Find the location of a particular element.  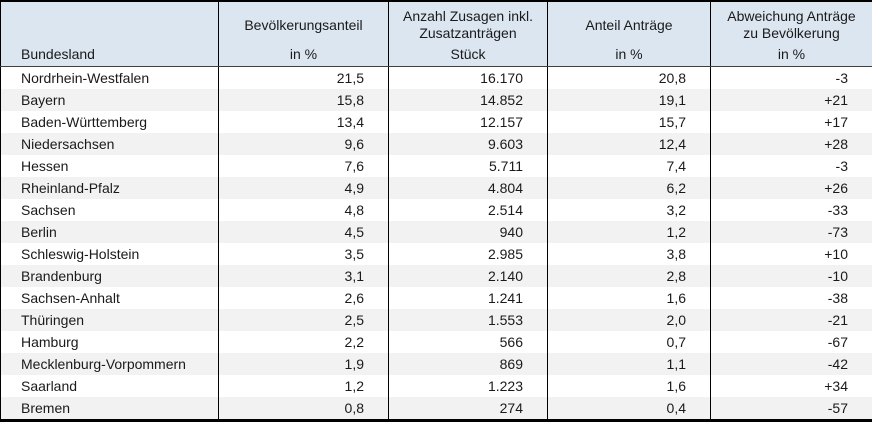

table-row: Mecklenburg-Vorpommern 1,9 869 1,1 -42 is located at coordinates (436, 364).